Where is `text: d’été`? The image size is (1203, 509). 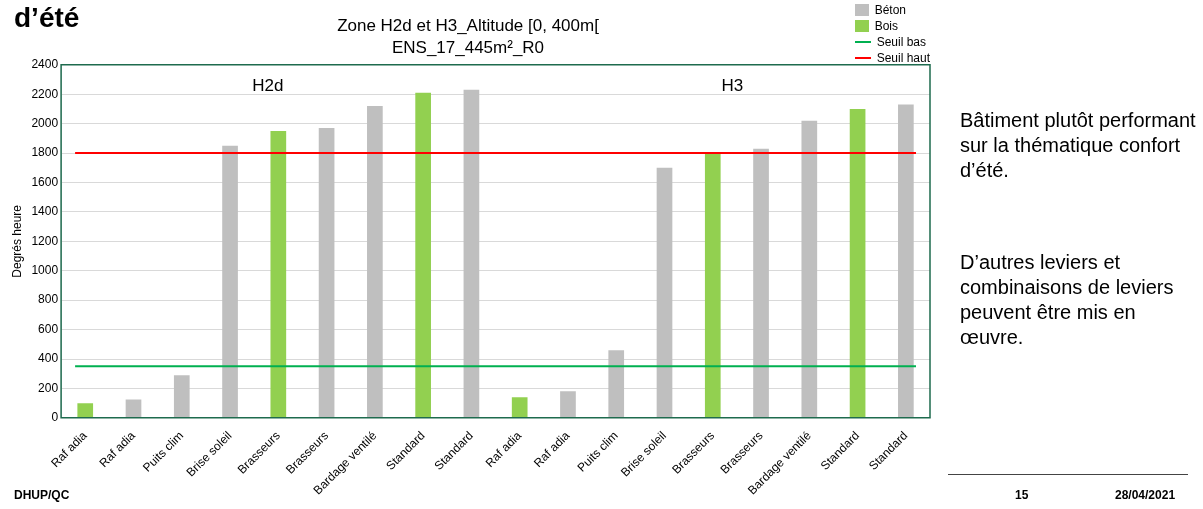
text: d’été is located at coordinates (47, 18).